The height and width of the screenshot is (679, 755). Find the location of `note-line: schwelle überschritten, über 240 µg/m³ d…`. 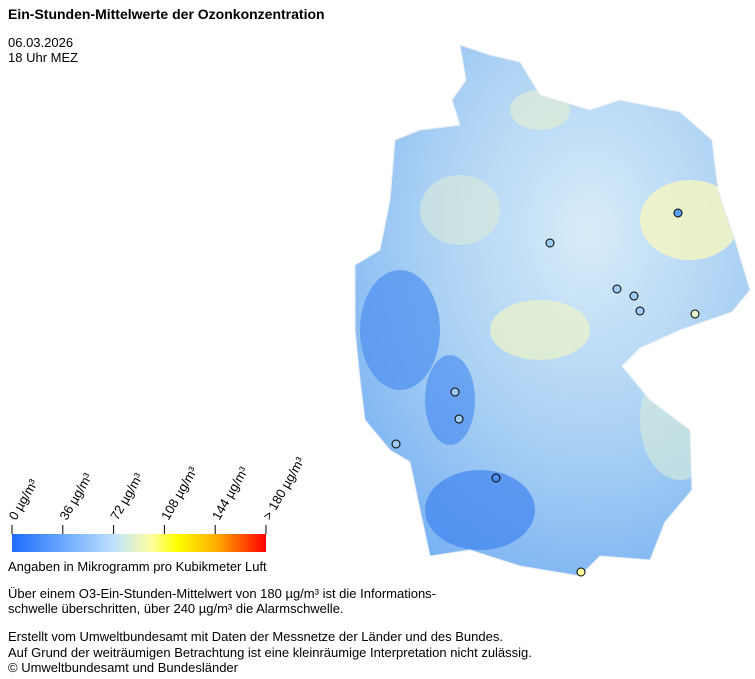

note-line: schwelle überschritten, über 240 µg/m³ d… is located at coordinates (176, 608).